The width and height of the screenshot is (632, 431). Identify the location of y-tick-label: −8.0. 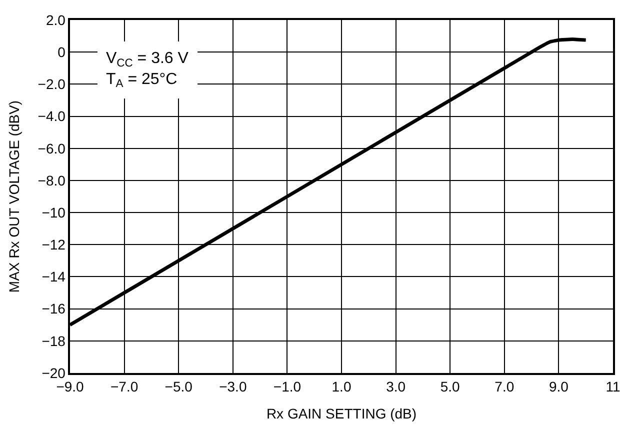
(52, 180).